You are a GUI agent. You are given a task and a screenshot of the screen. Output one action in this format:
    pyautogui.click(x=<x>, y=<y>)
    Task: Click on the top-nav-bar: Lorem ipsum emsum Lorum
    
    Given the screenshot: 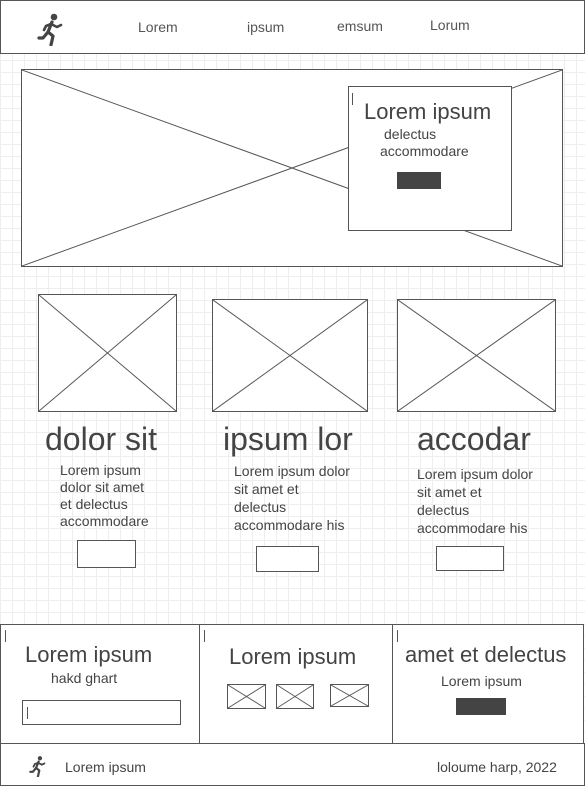 What is the action you would take?
    pyautogui.click(x=292, y=27)
    